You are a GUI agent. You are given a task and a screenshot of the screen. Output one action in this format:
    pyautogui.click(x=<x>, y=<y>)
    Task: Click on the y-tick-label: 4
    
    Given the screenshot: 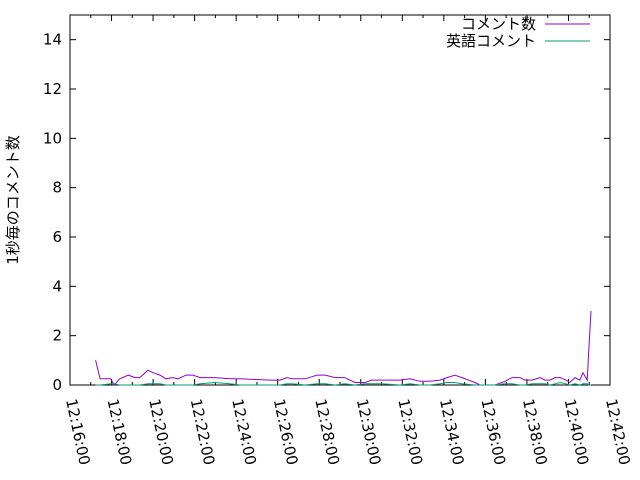 What is the action you would take?
    pyautogui.click(x=57, y=286)
    